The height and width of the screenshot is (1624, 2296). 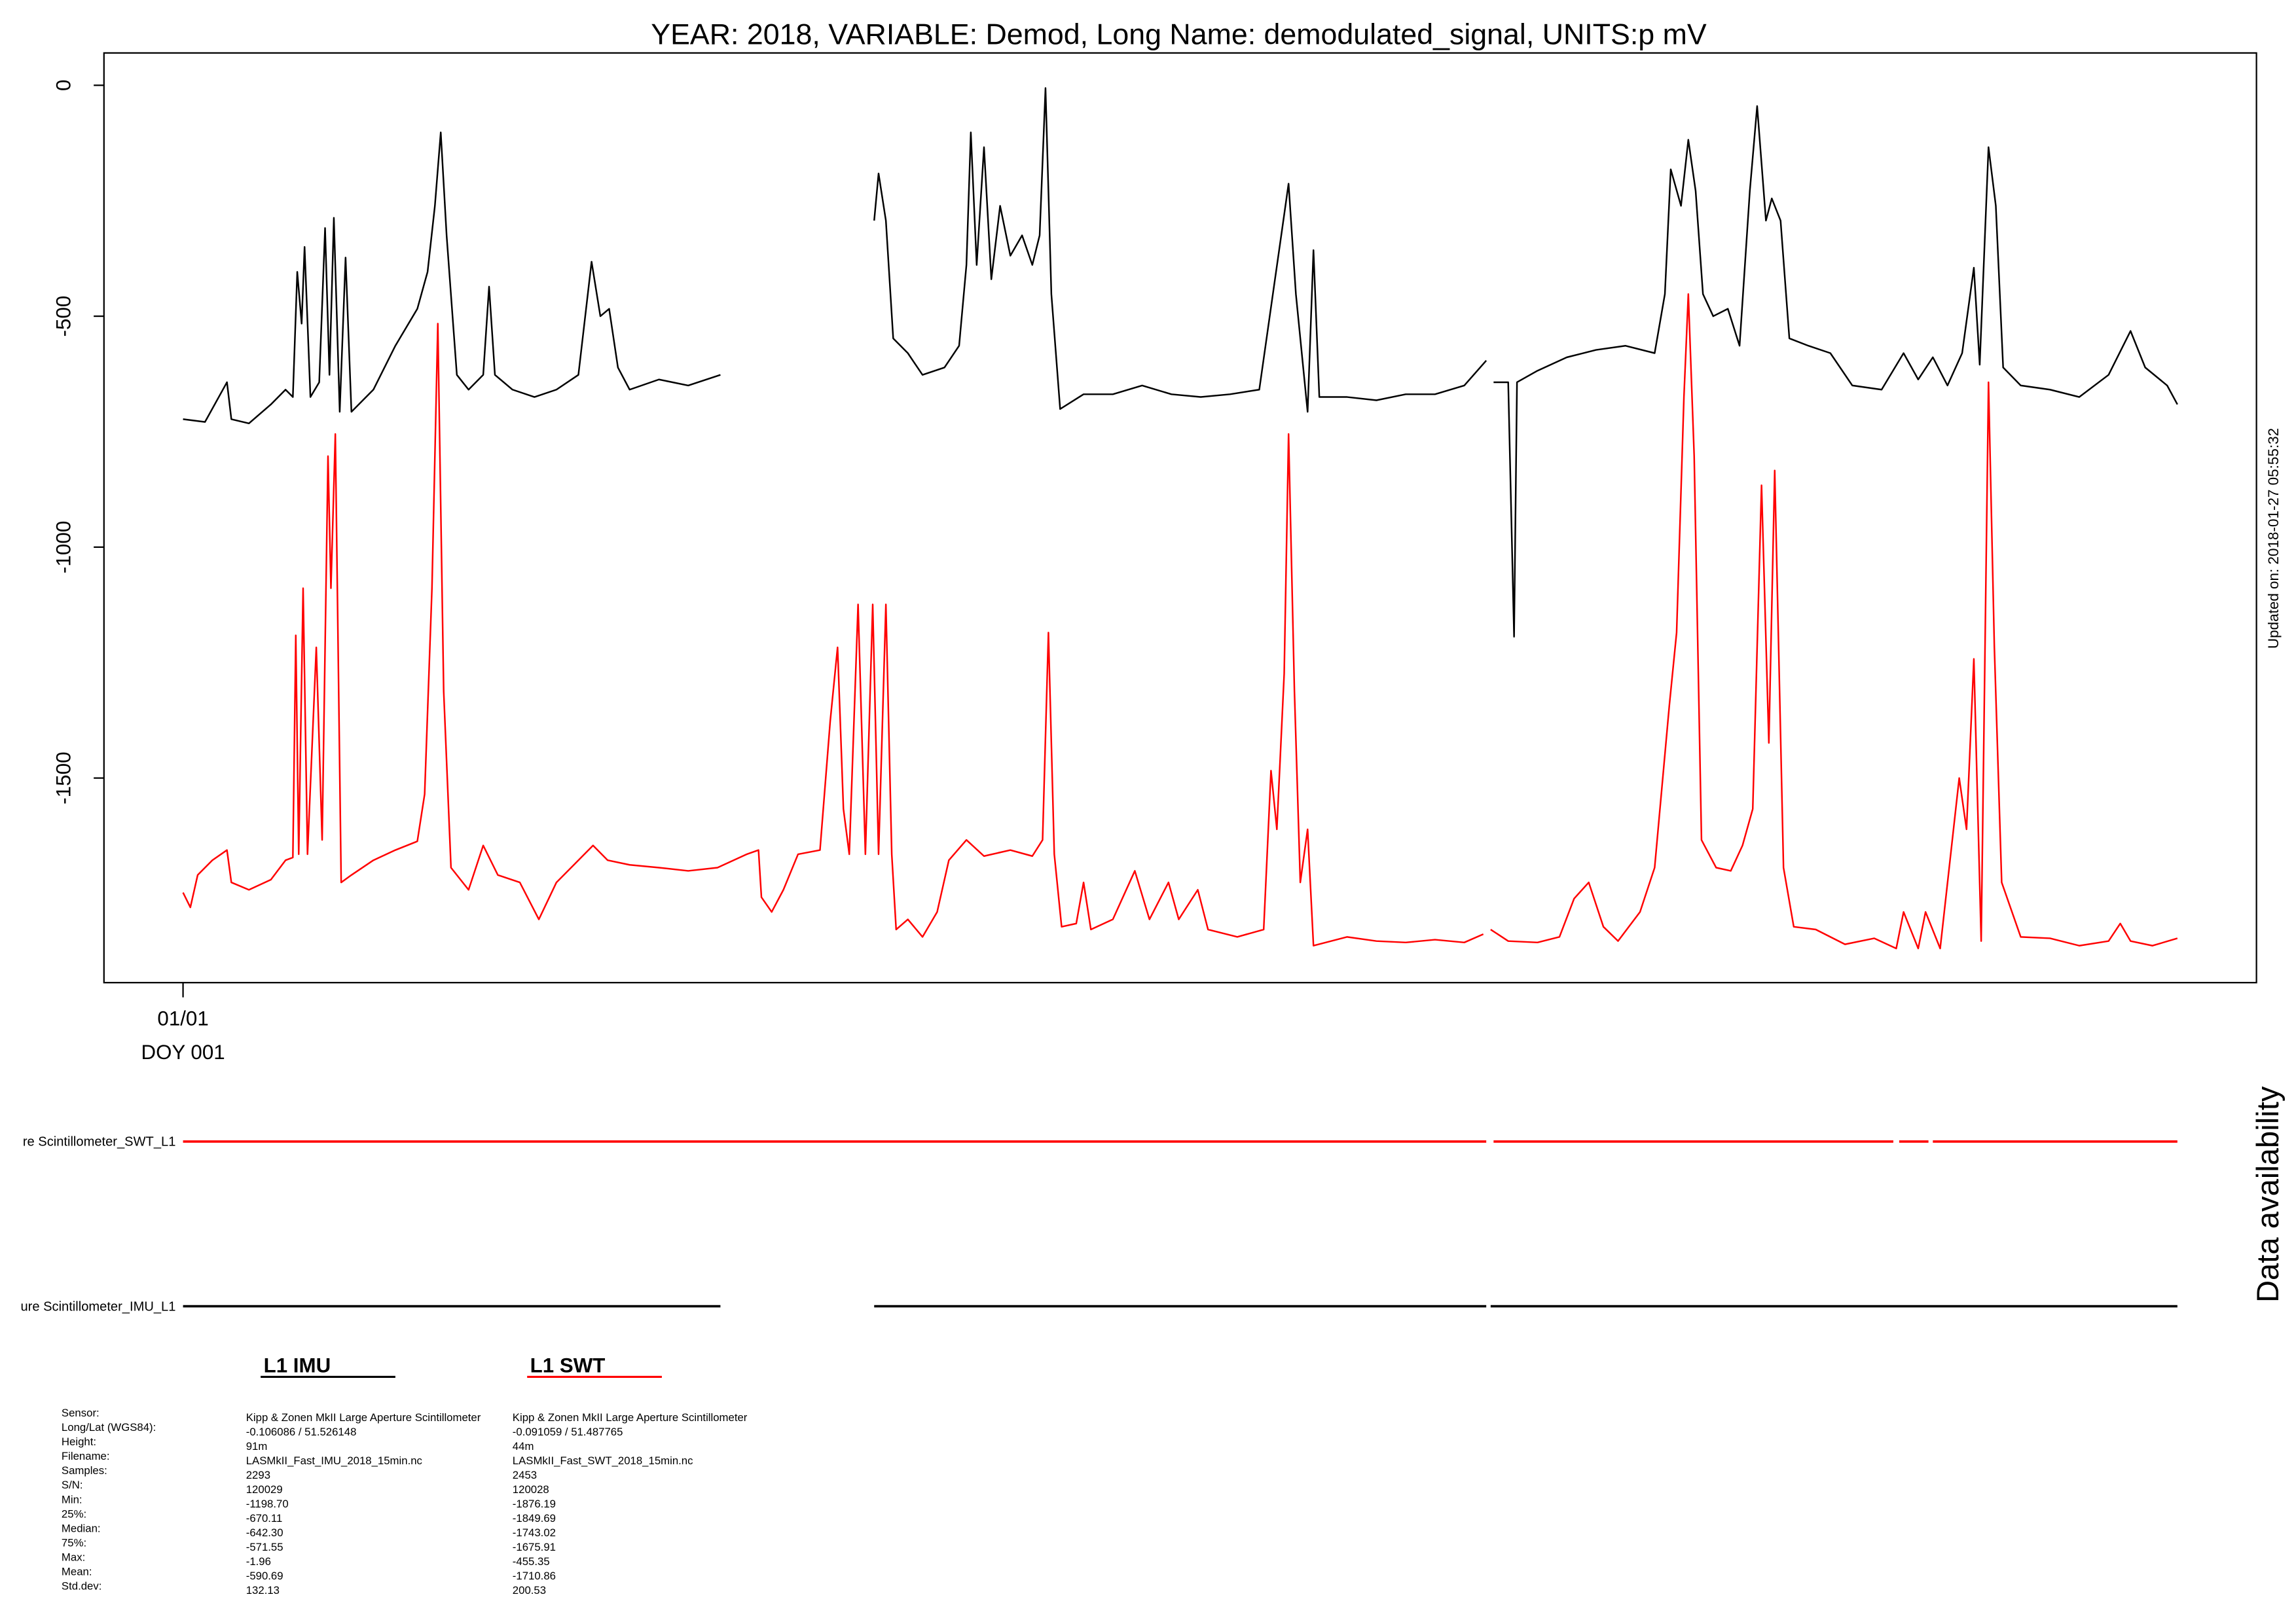 I want to click on y-tick-label: -1500, so click(x=63, y=777).